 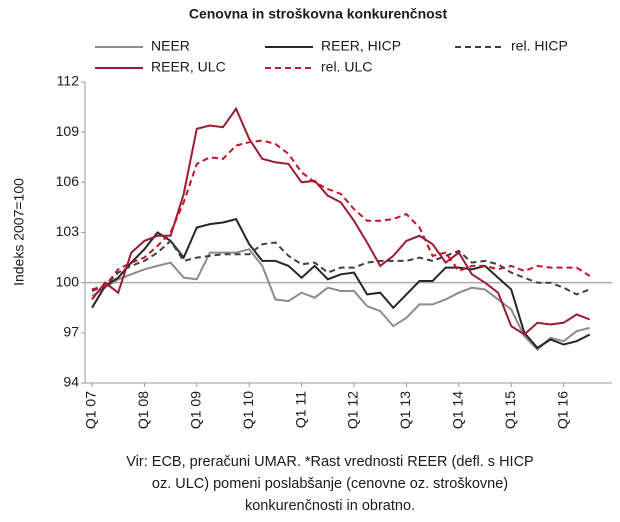 What do you see at coordinates (68, 131) in the screenshot?
I see `y-tick-label: 109` at bounding box center [68, 131].